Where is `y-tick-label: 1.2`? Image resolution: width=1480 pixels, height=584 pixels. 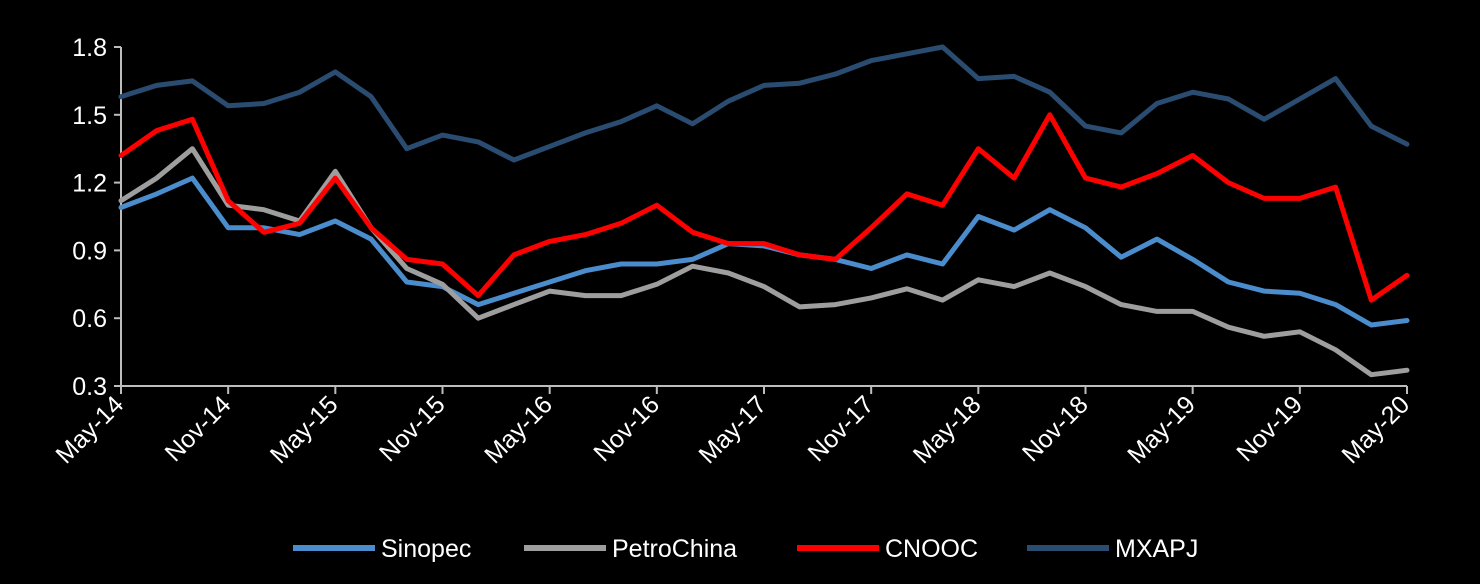 y-tick-label: 1.2 is located at coordinates (89, 184).